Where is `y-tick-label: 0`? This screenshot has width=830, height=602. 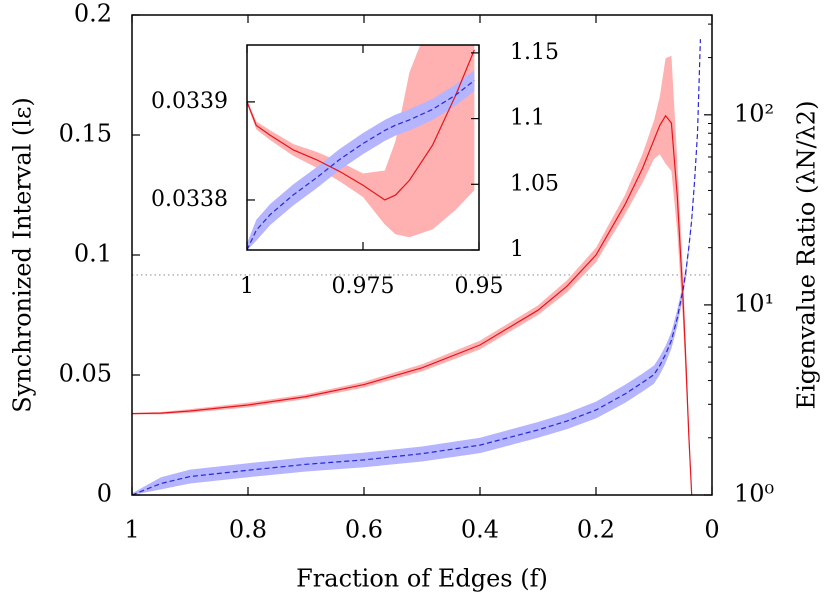
y-tick-label: 0 is located at coordinates (104, 494).